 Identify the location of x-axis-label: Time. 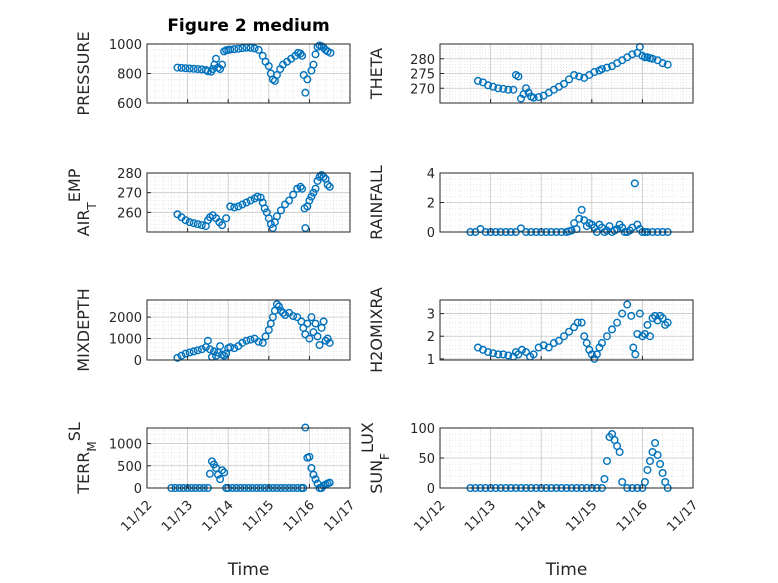
(248, 570).